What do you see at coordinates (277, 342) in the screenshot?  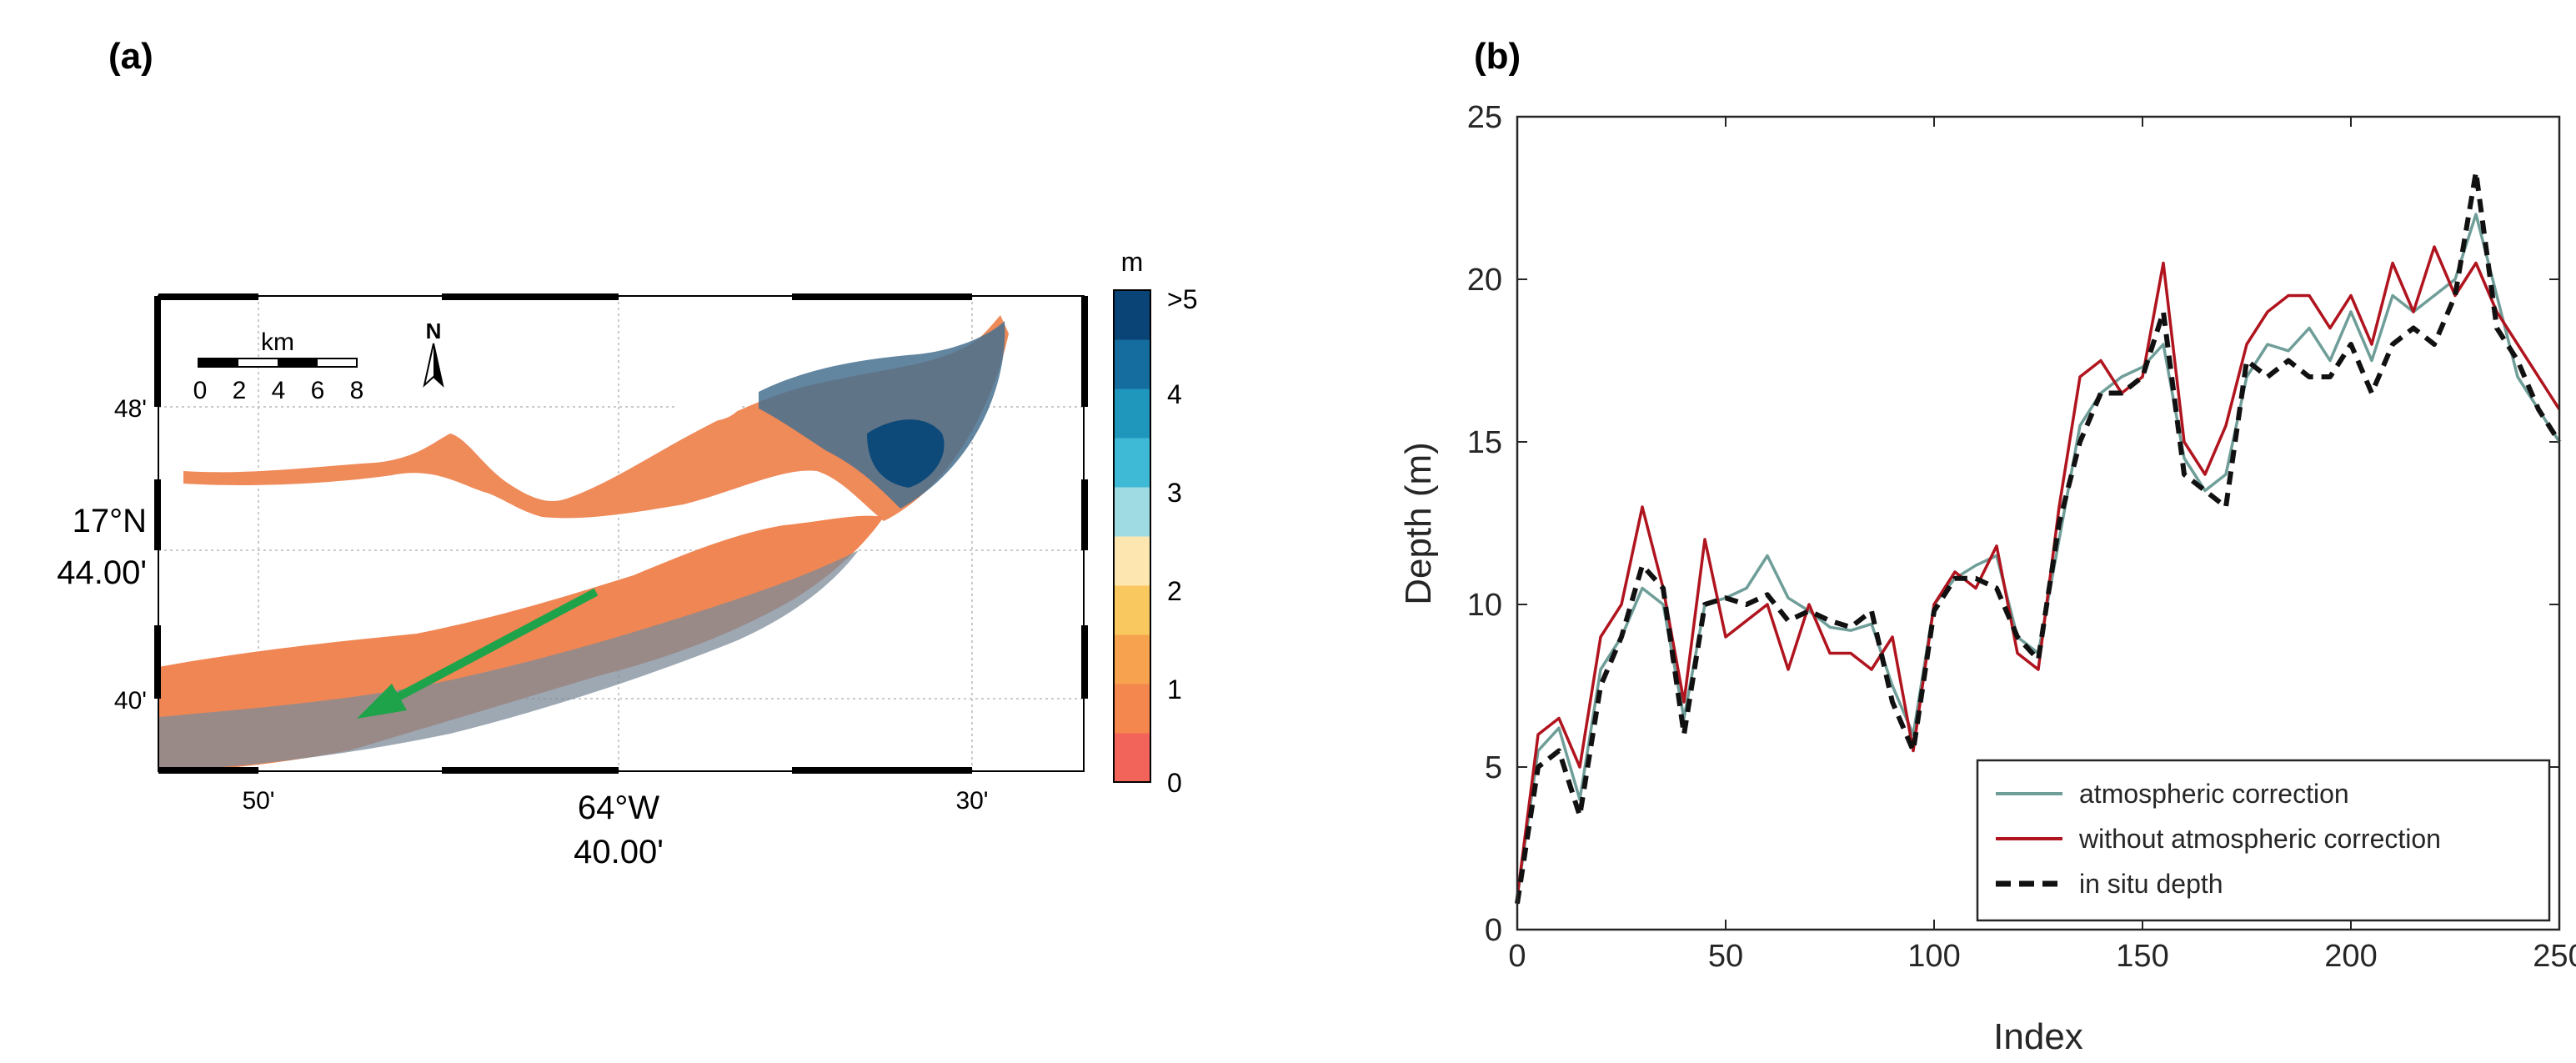 I see `scale-bar-unit: km` at bounding box center [277, 342].